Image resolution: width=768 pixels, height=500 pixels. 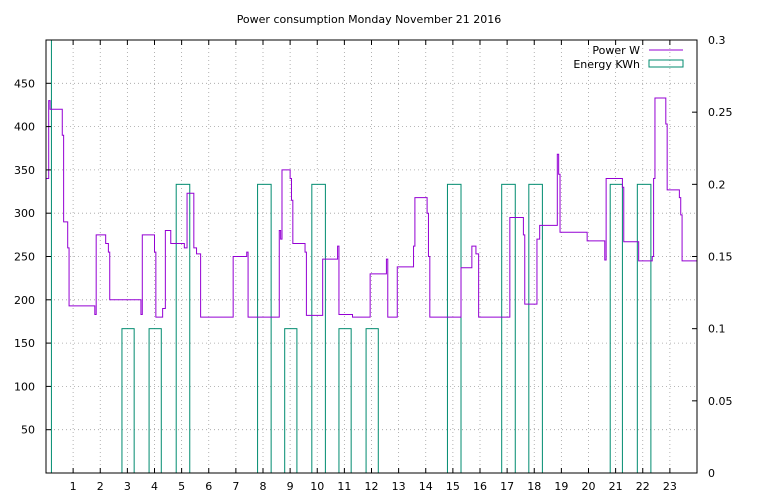 I want to click on x-tick-label: 21, so click(x=616, y=486).